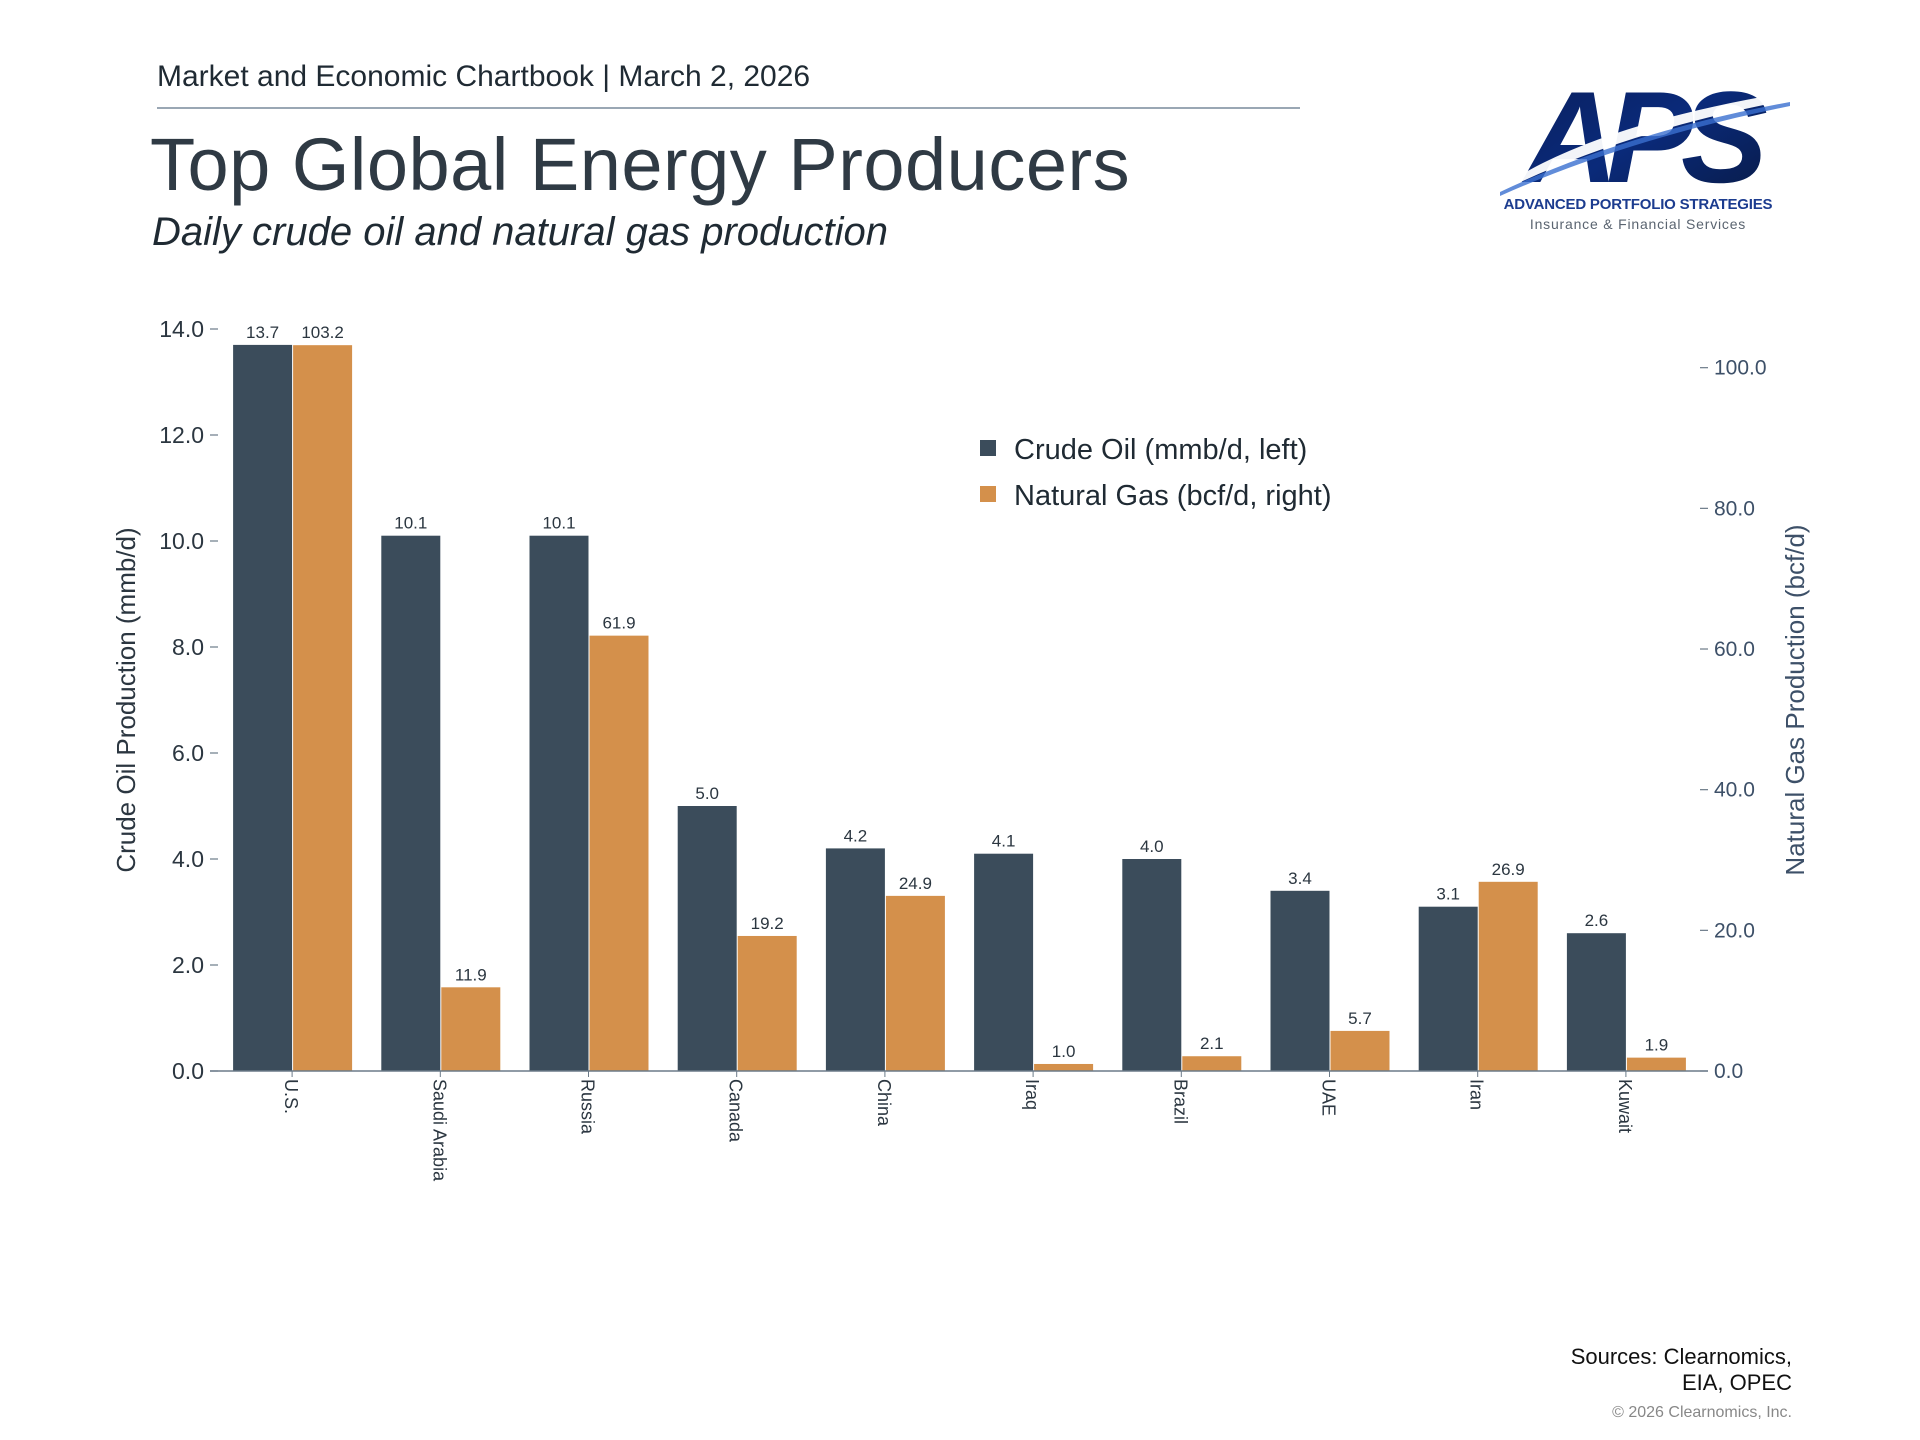  Describe the element at coordinates (1329, 1097) in the screenshot. I see `category-label: UAE` at that location.